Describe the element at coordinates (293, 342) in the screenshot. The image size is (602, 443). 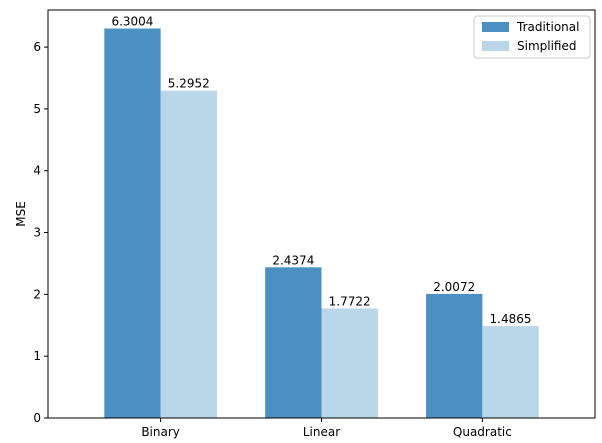
I see `bar-traditional-linear` at that location.